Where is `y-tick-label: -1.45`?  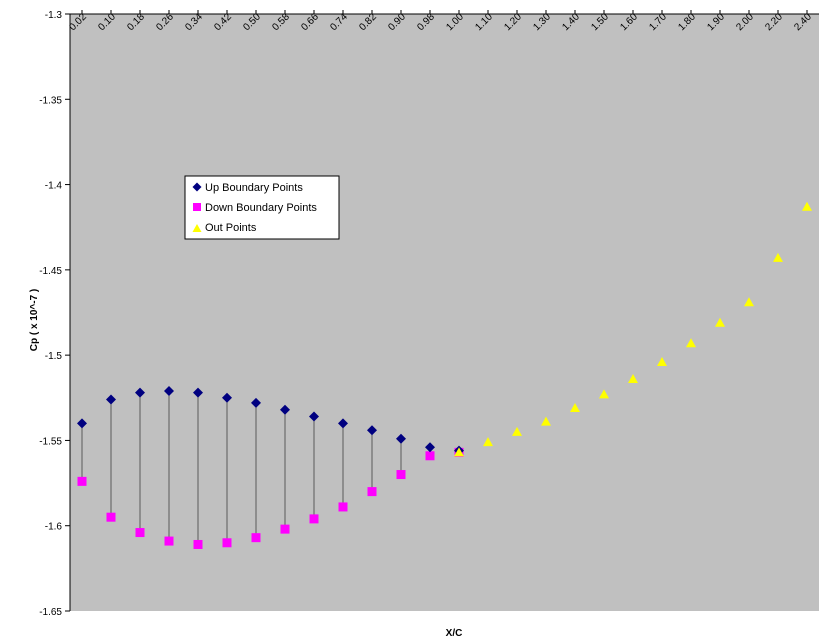 y-tick-label: -1.45 is located at coordinates (50, 271).